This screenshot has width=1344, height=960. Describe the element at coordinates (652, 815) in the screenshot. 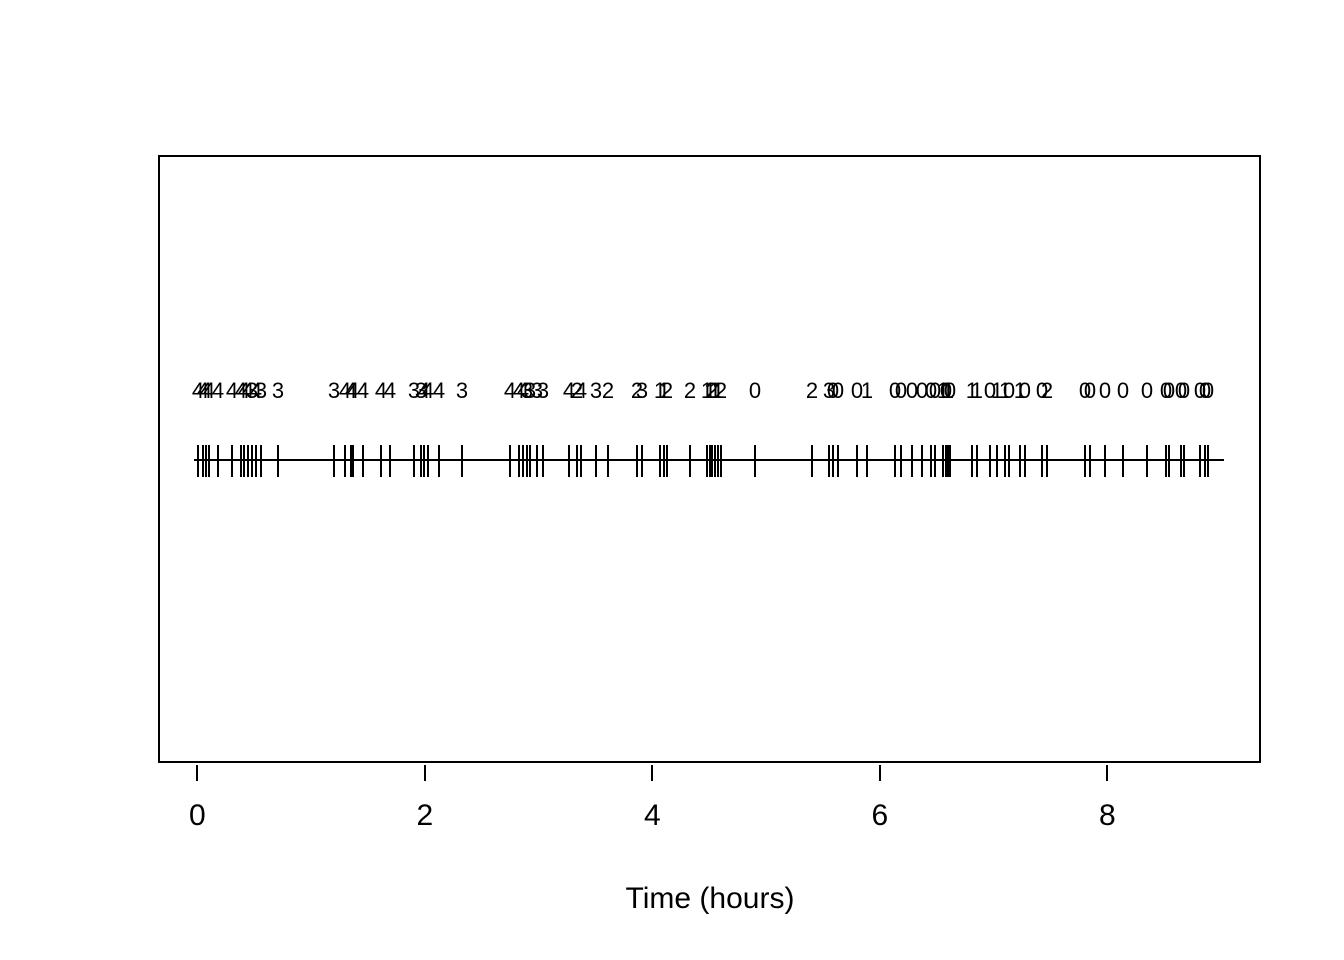

I see `x-axis-tick-label: 4` at that location.